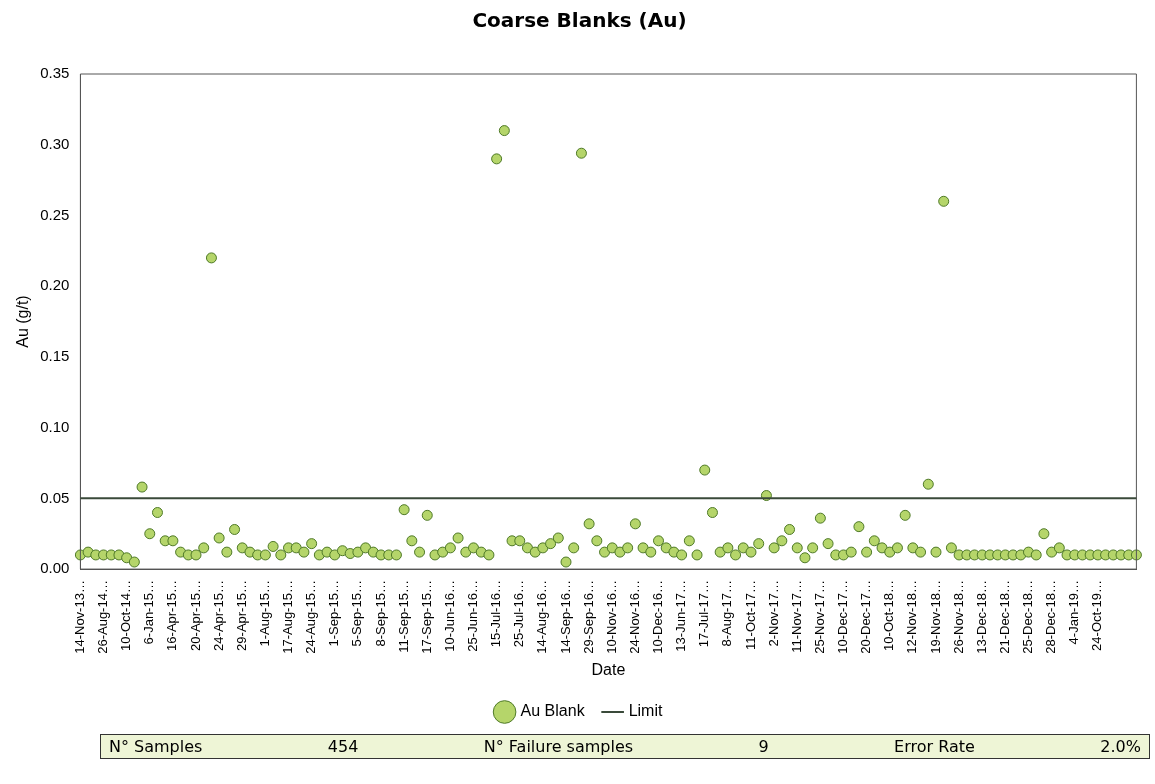 The height and width of the screenshot is (784, 1155). I want to click on chart-title: Coarse Blanks (Au), so click(579, 20).